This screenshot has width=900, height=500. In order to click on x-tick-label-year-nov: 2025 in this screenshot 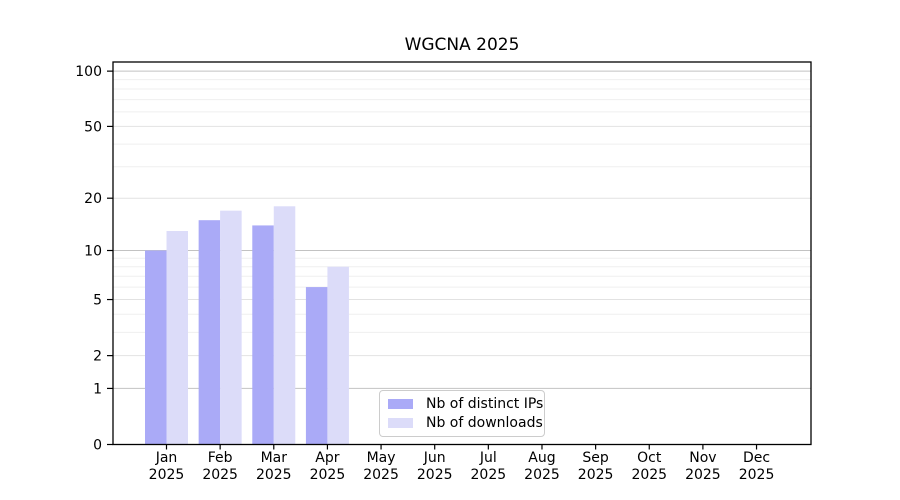, I will do `click(703, 475)`.